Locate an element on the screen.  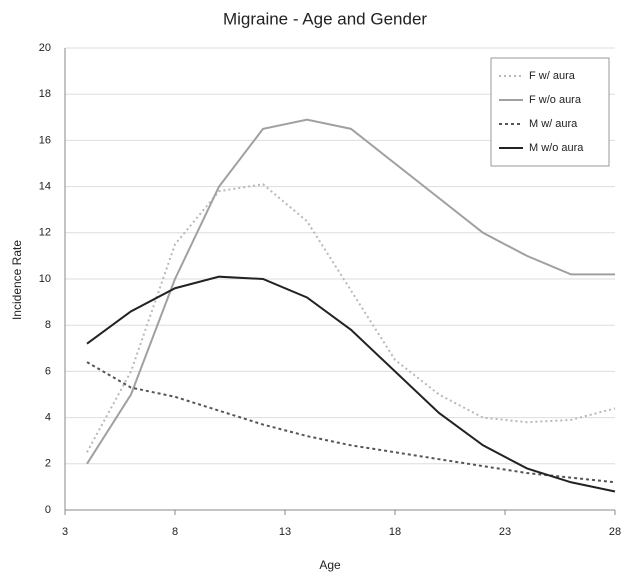
x-axis-label: Age is located at coordinates (330, 565).